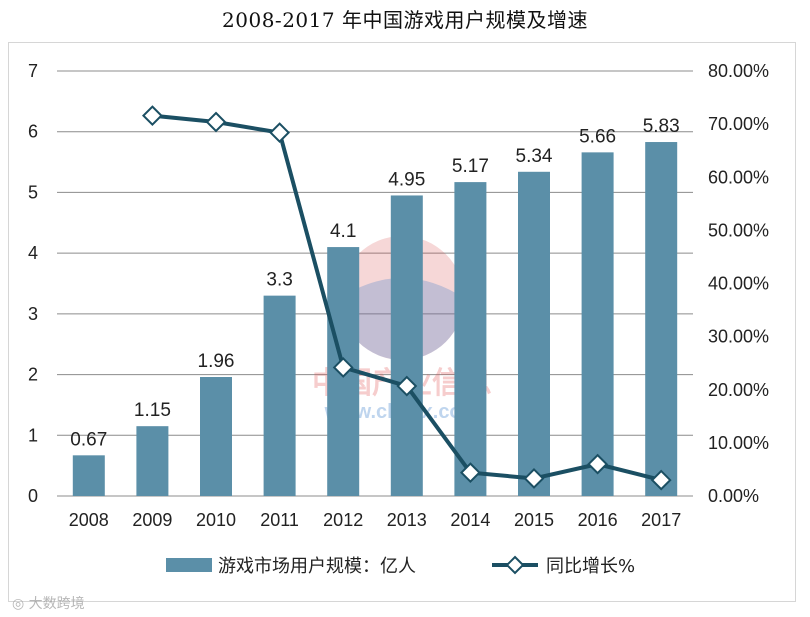 The image size is (810, 617). What do you see at coordinates (343, 231) in the screenshot?
I see `bar-data-label: 4.1` at bounding box center [343, 231].